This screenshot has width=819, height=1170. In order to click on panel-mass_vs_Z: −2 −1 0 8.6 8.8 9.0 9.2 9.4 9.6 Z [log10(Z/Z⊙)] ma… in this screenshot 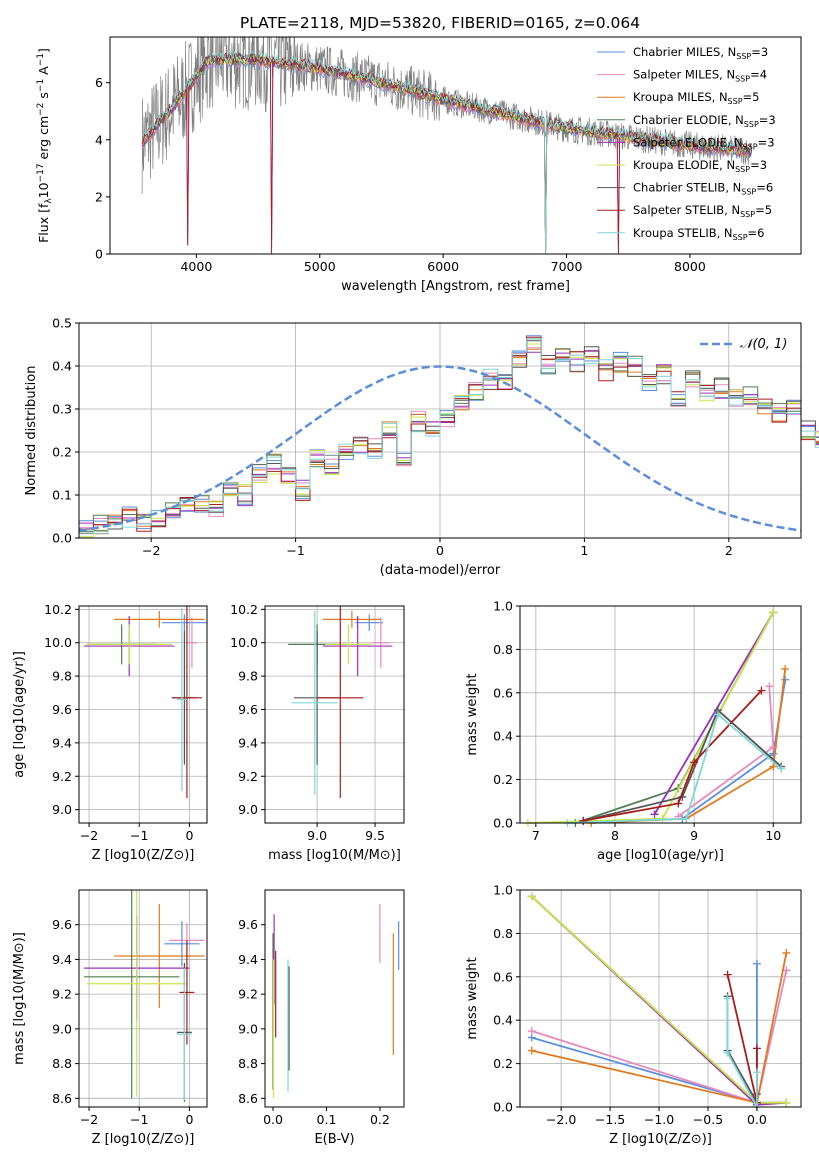, I will do `click(110, 1018)`.